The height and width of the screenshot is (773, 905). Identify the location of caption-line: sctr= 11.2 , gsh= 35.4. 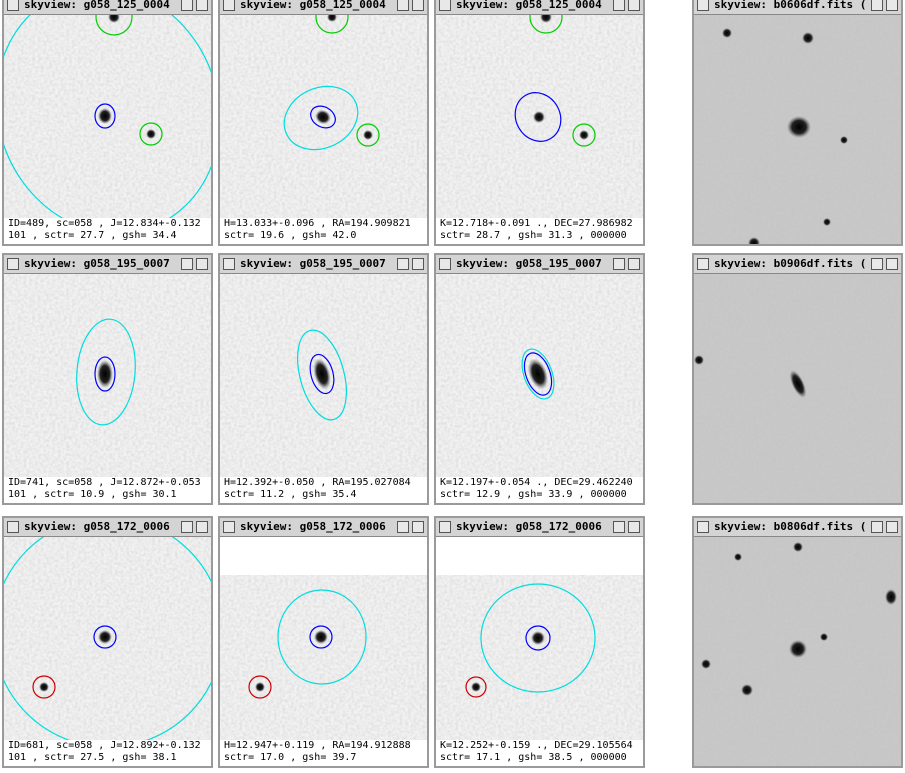
(290, 494).